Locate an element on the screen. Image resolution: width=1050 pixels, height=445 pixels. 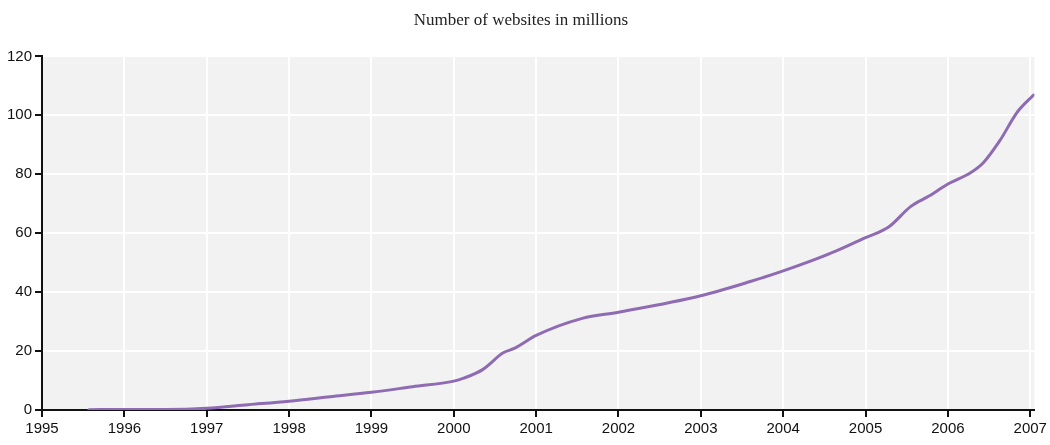
x-tick-label: 2005 is located at coordinates (865, 428).